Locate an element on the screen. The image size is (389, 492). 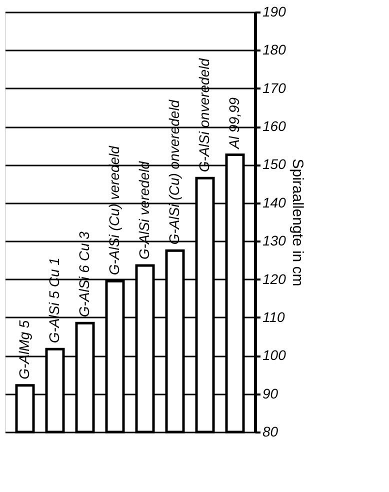
y-axis-title: Spiraallengte in cm is located at coordinates (297, 222).